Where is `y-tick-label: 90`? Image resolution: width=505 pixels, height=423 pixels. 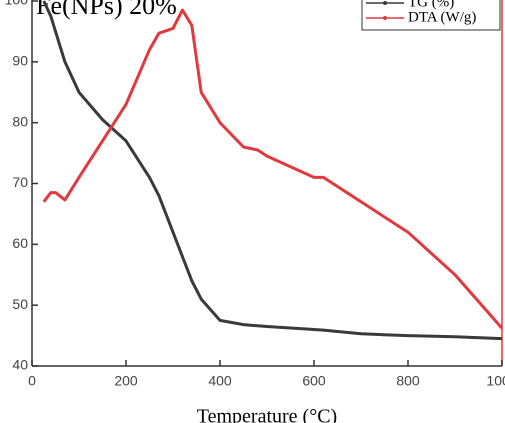
y-tick-label: 90 is located at coordinates (20, 61).